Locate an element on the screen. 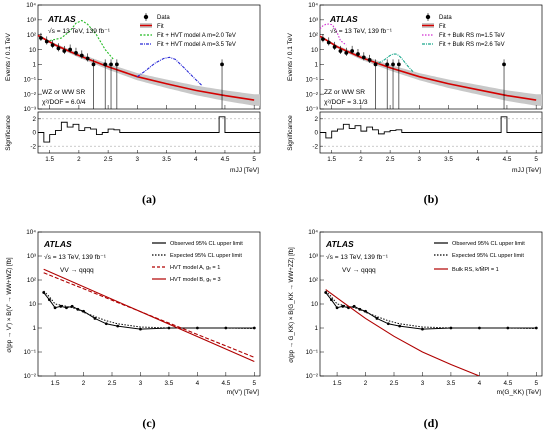  signal-2-line is located at coordinates (396, 63).